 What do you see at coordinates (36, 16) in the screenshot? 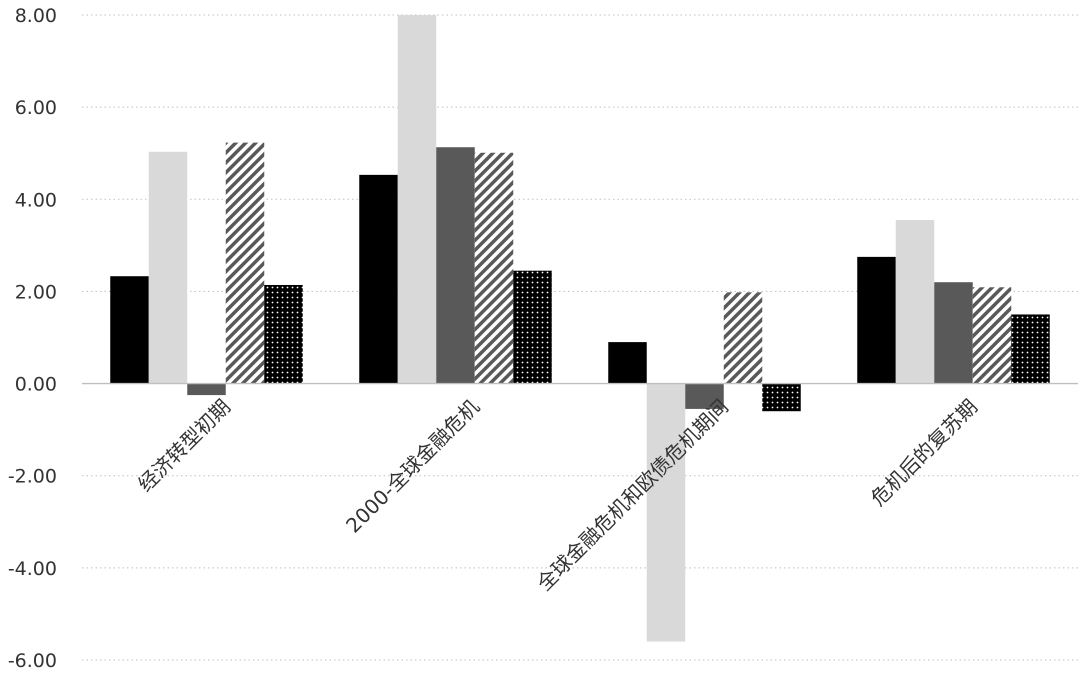
I see `y-tick-label: 8.00` at bounding box center [36, 16].